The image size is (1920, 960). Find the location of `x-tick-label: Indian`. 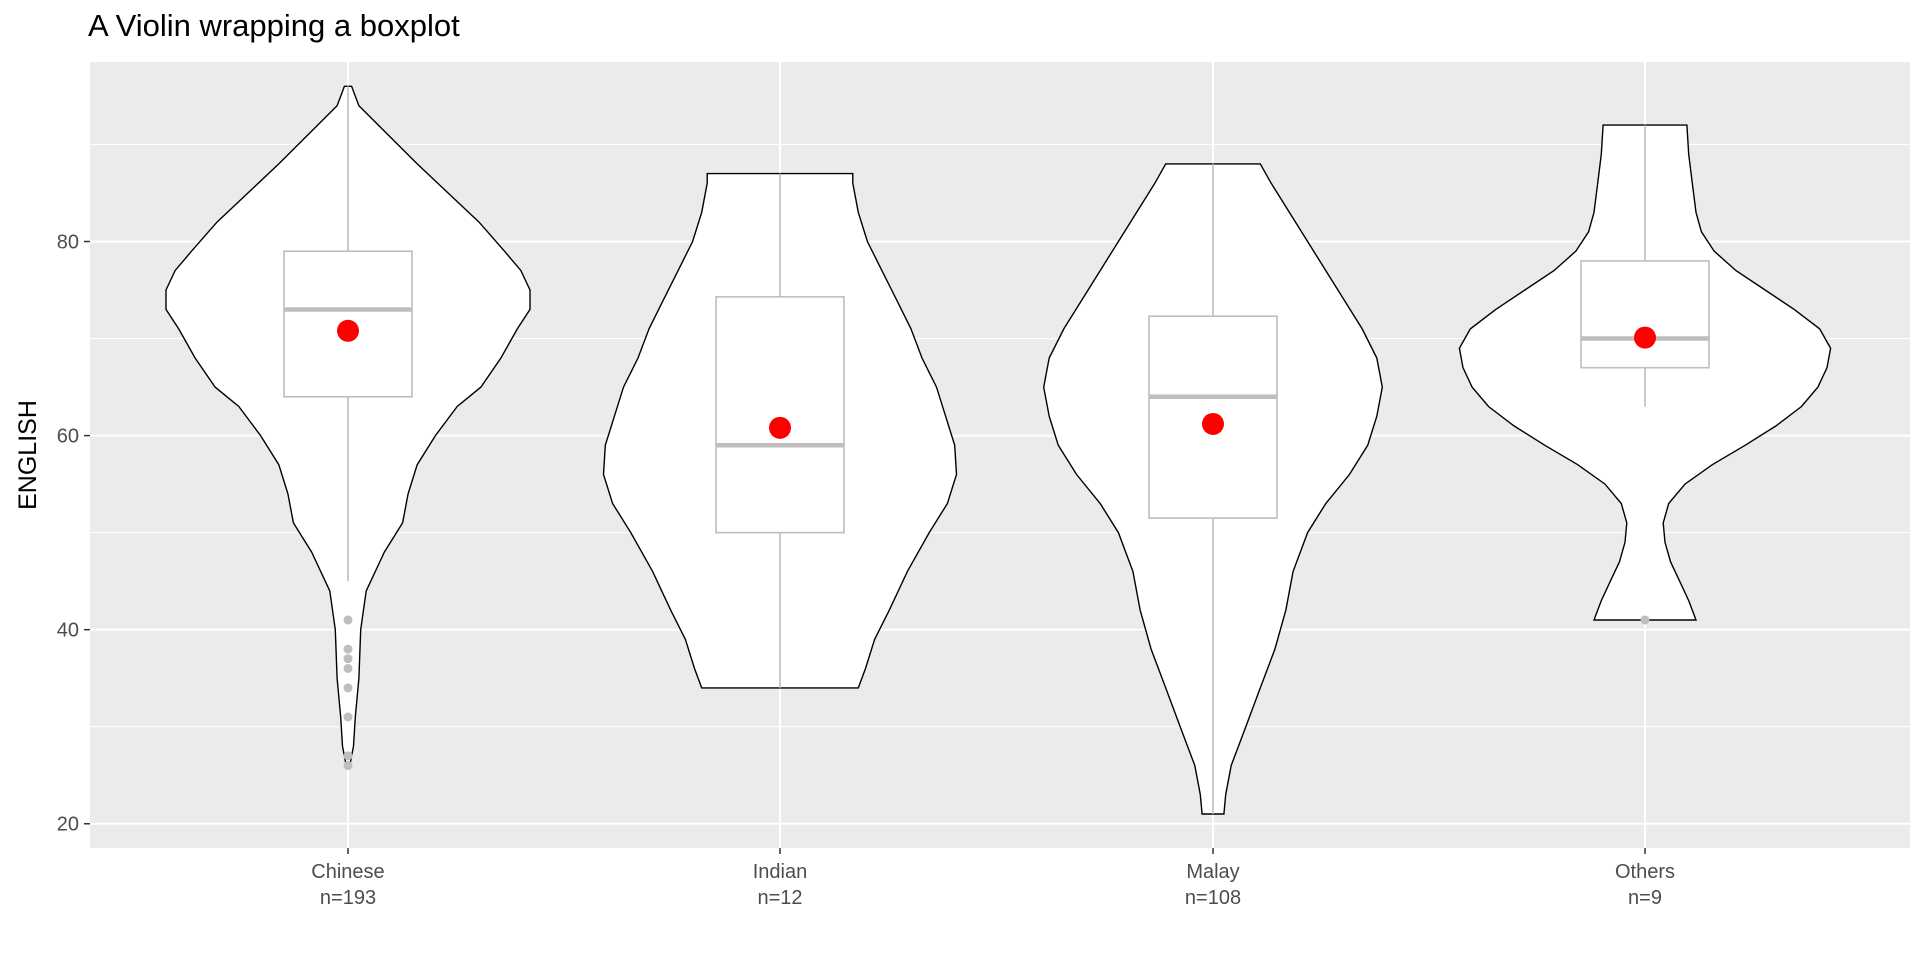

x-tick-label: Indian is located at coordinates (780, 872).